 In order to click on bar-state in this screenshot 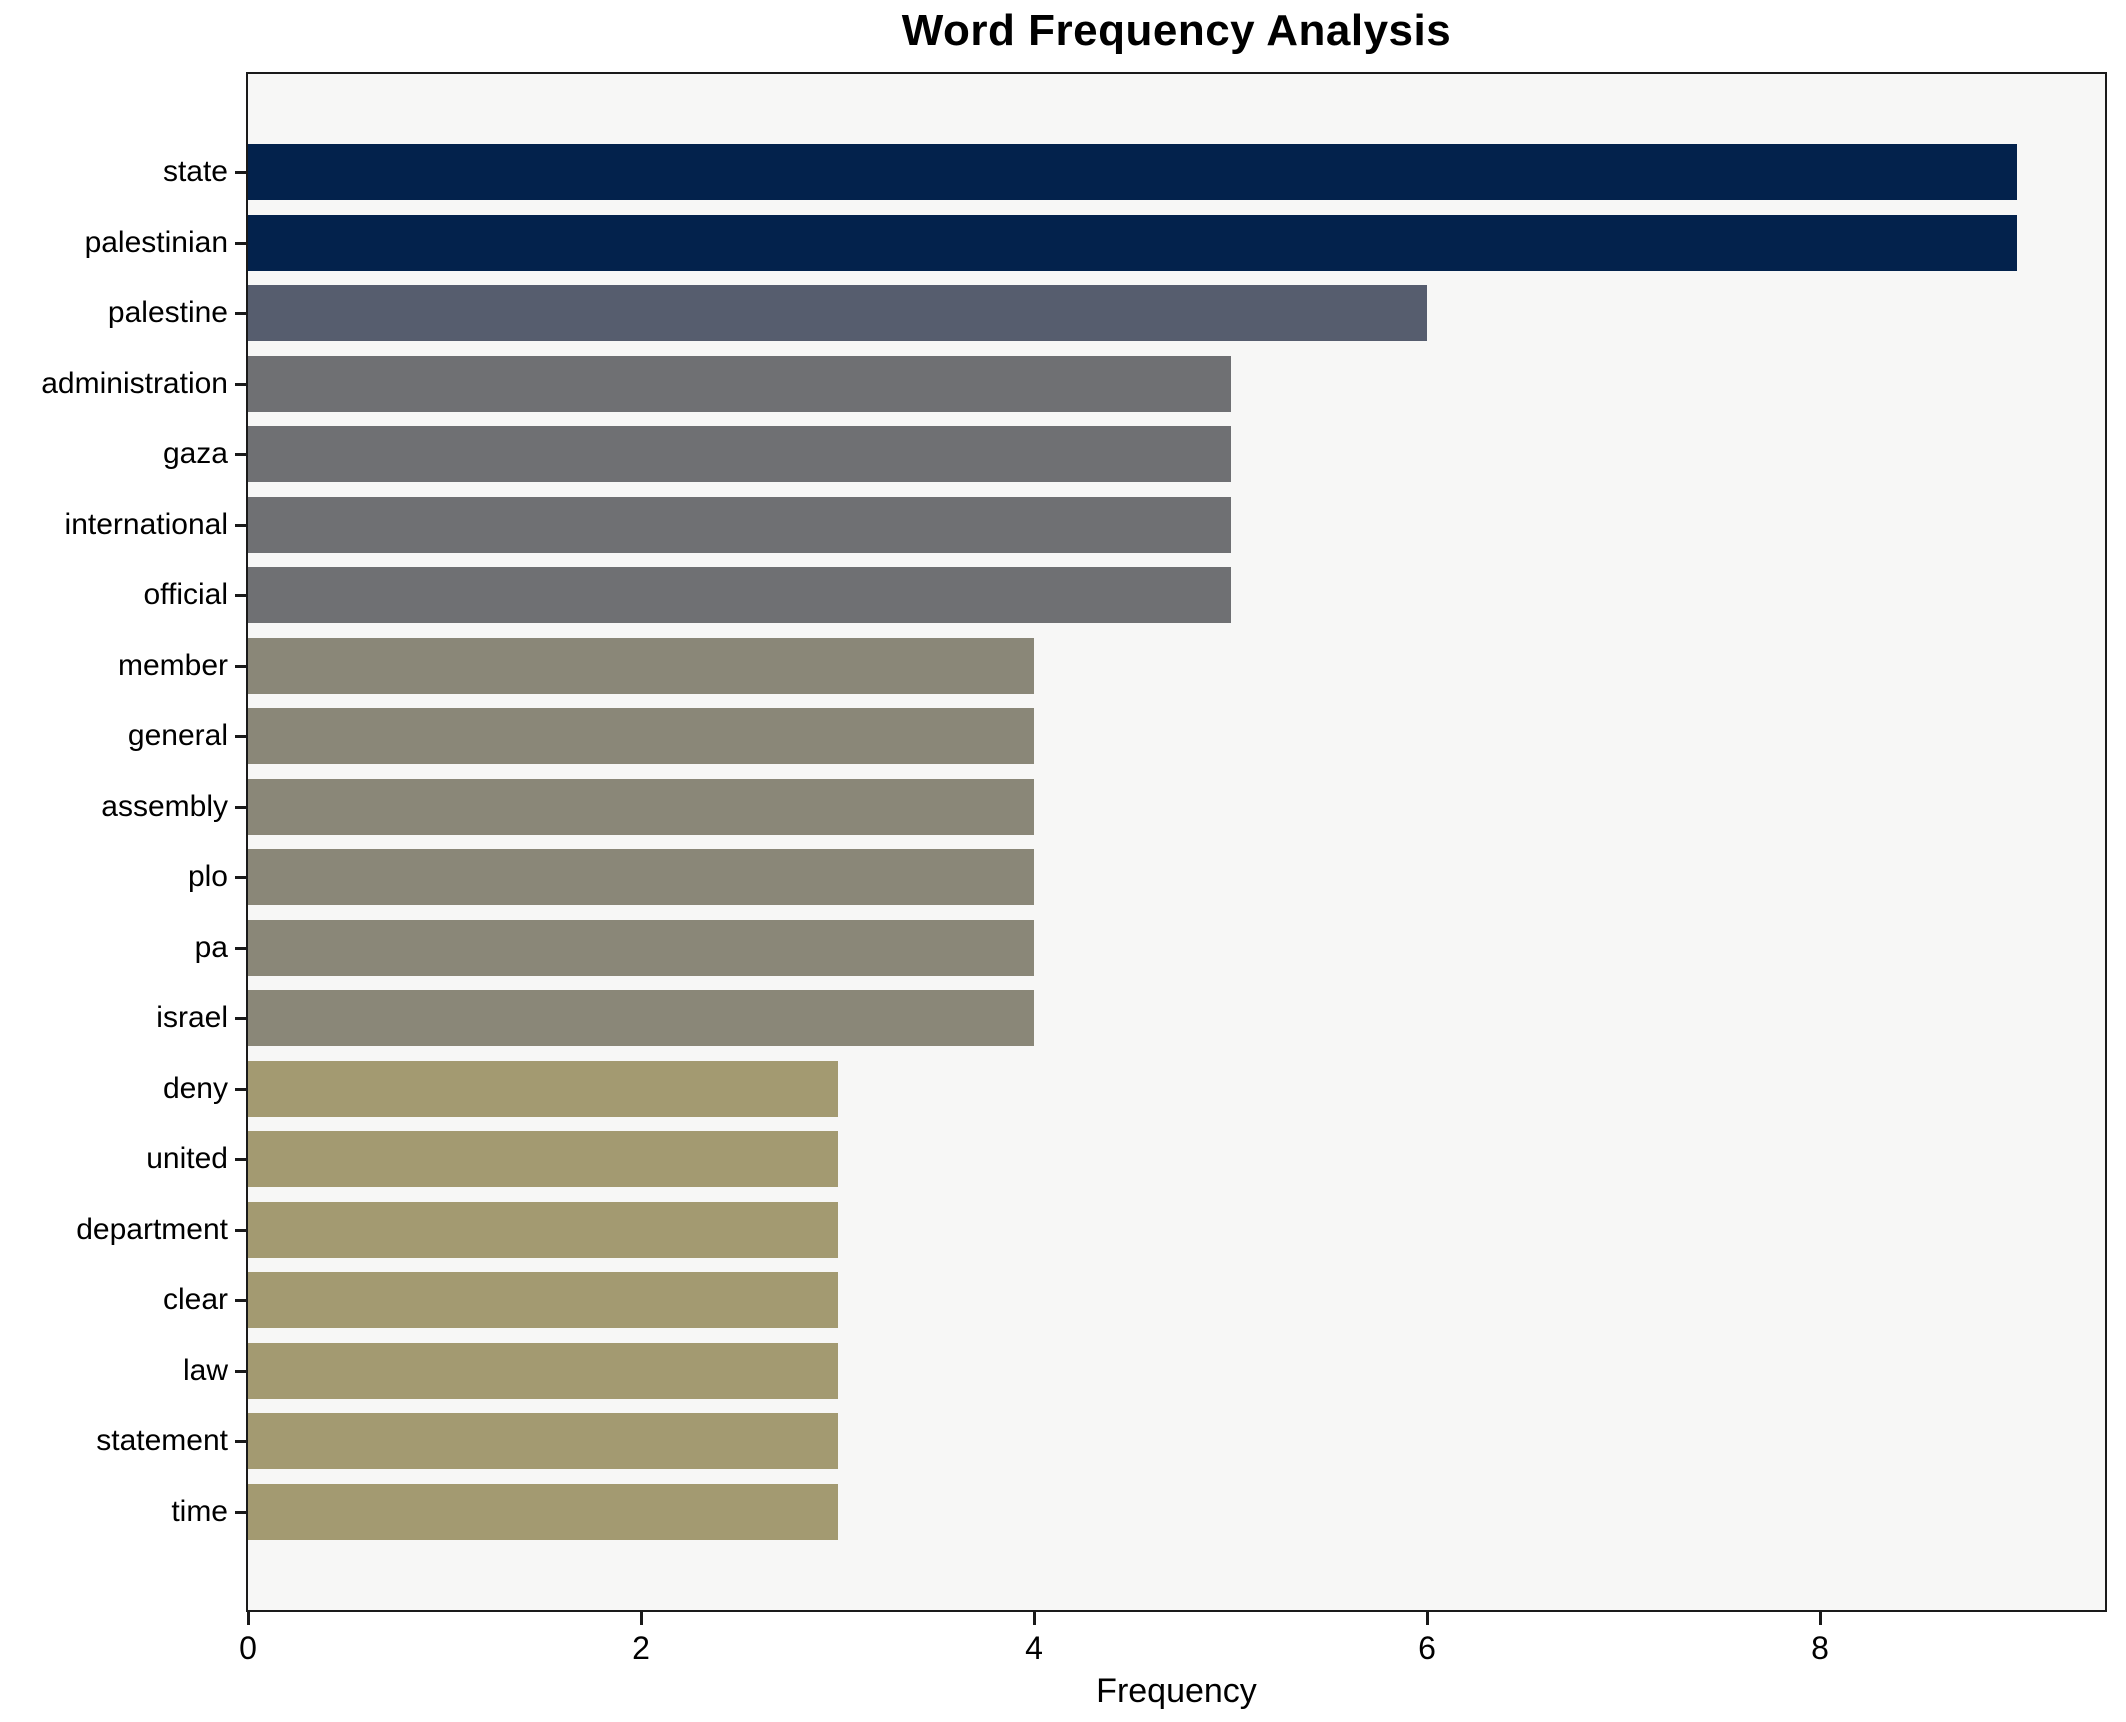, I will do `click(1132, 172)`.